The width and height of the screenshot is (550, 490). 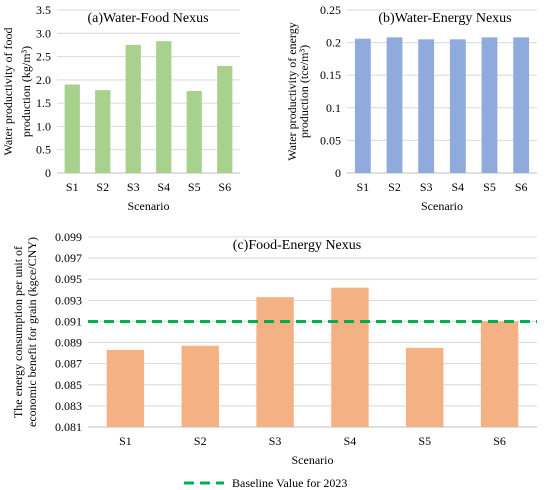 What do you see at coordinates (292, 91) in the screenshot?
I see `y-axis-title: Water productivity of energy` at bounding box center [292, 91].